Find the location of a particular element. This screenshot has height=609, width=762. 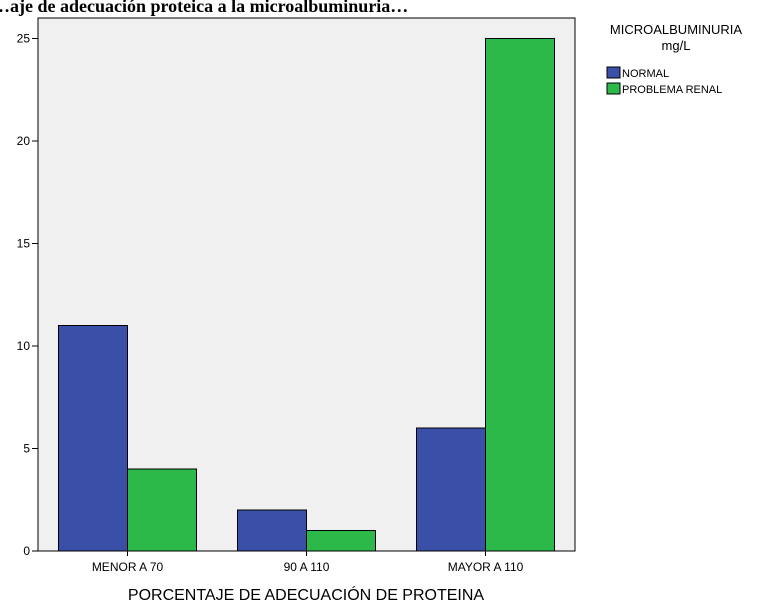

legend-title: MICROALBUMINURIA is located at coordinates (676, 29).